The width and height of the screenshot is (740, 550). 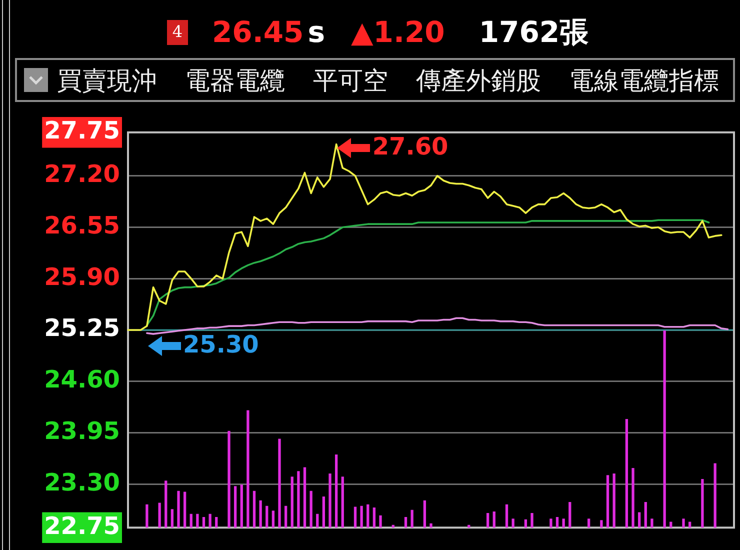 What do you see at coordinates (533, 31) in the screenshot?
I see `text: 1762張` at bounding box center [533, 31].